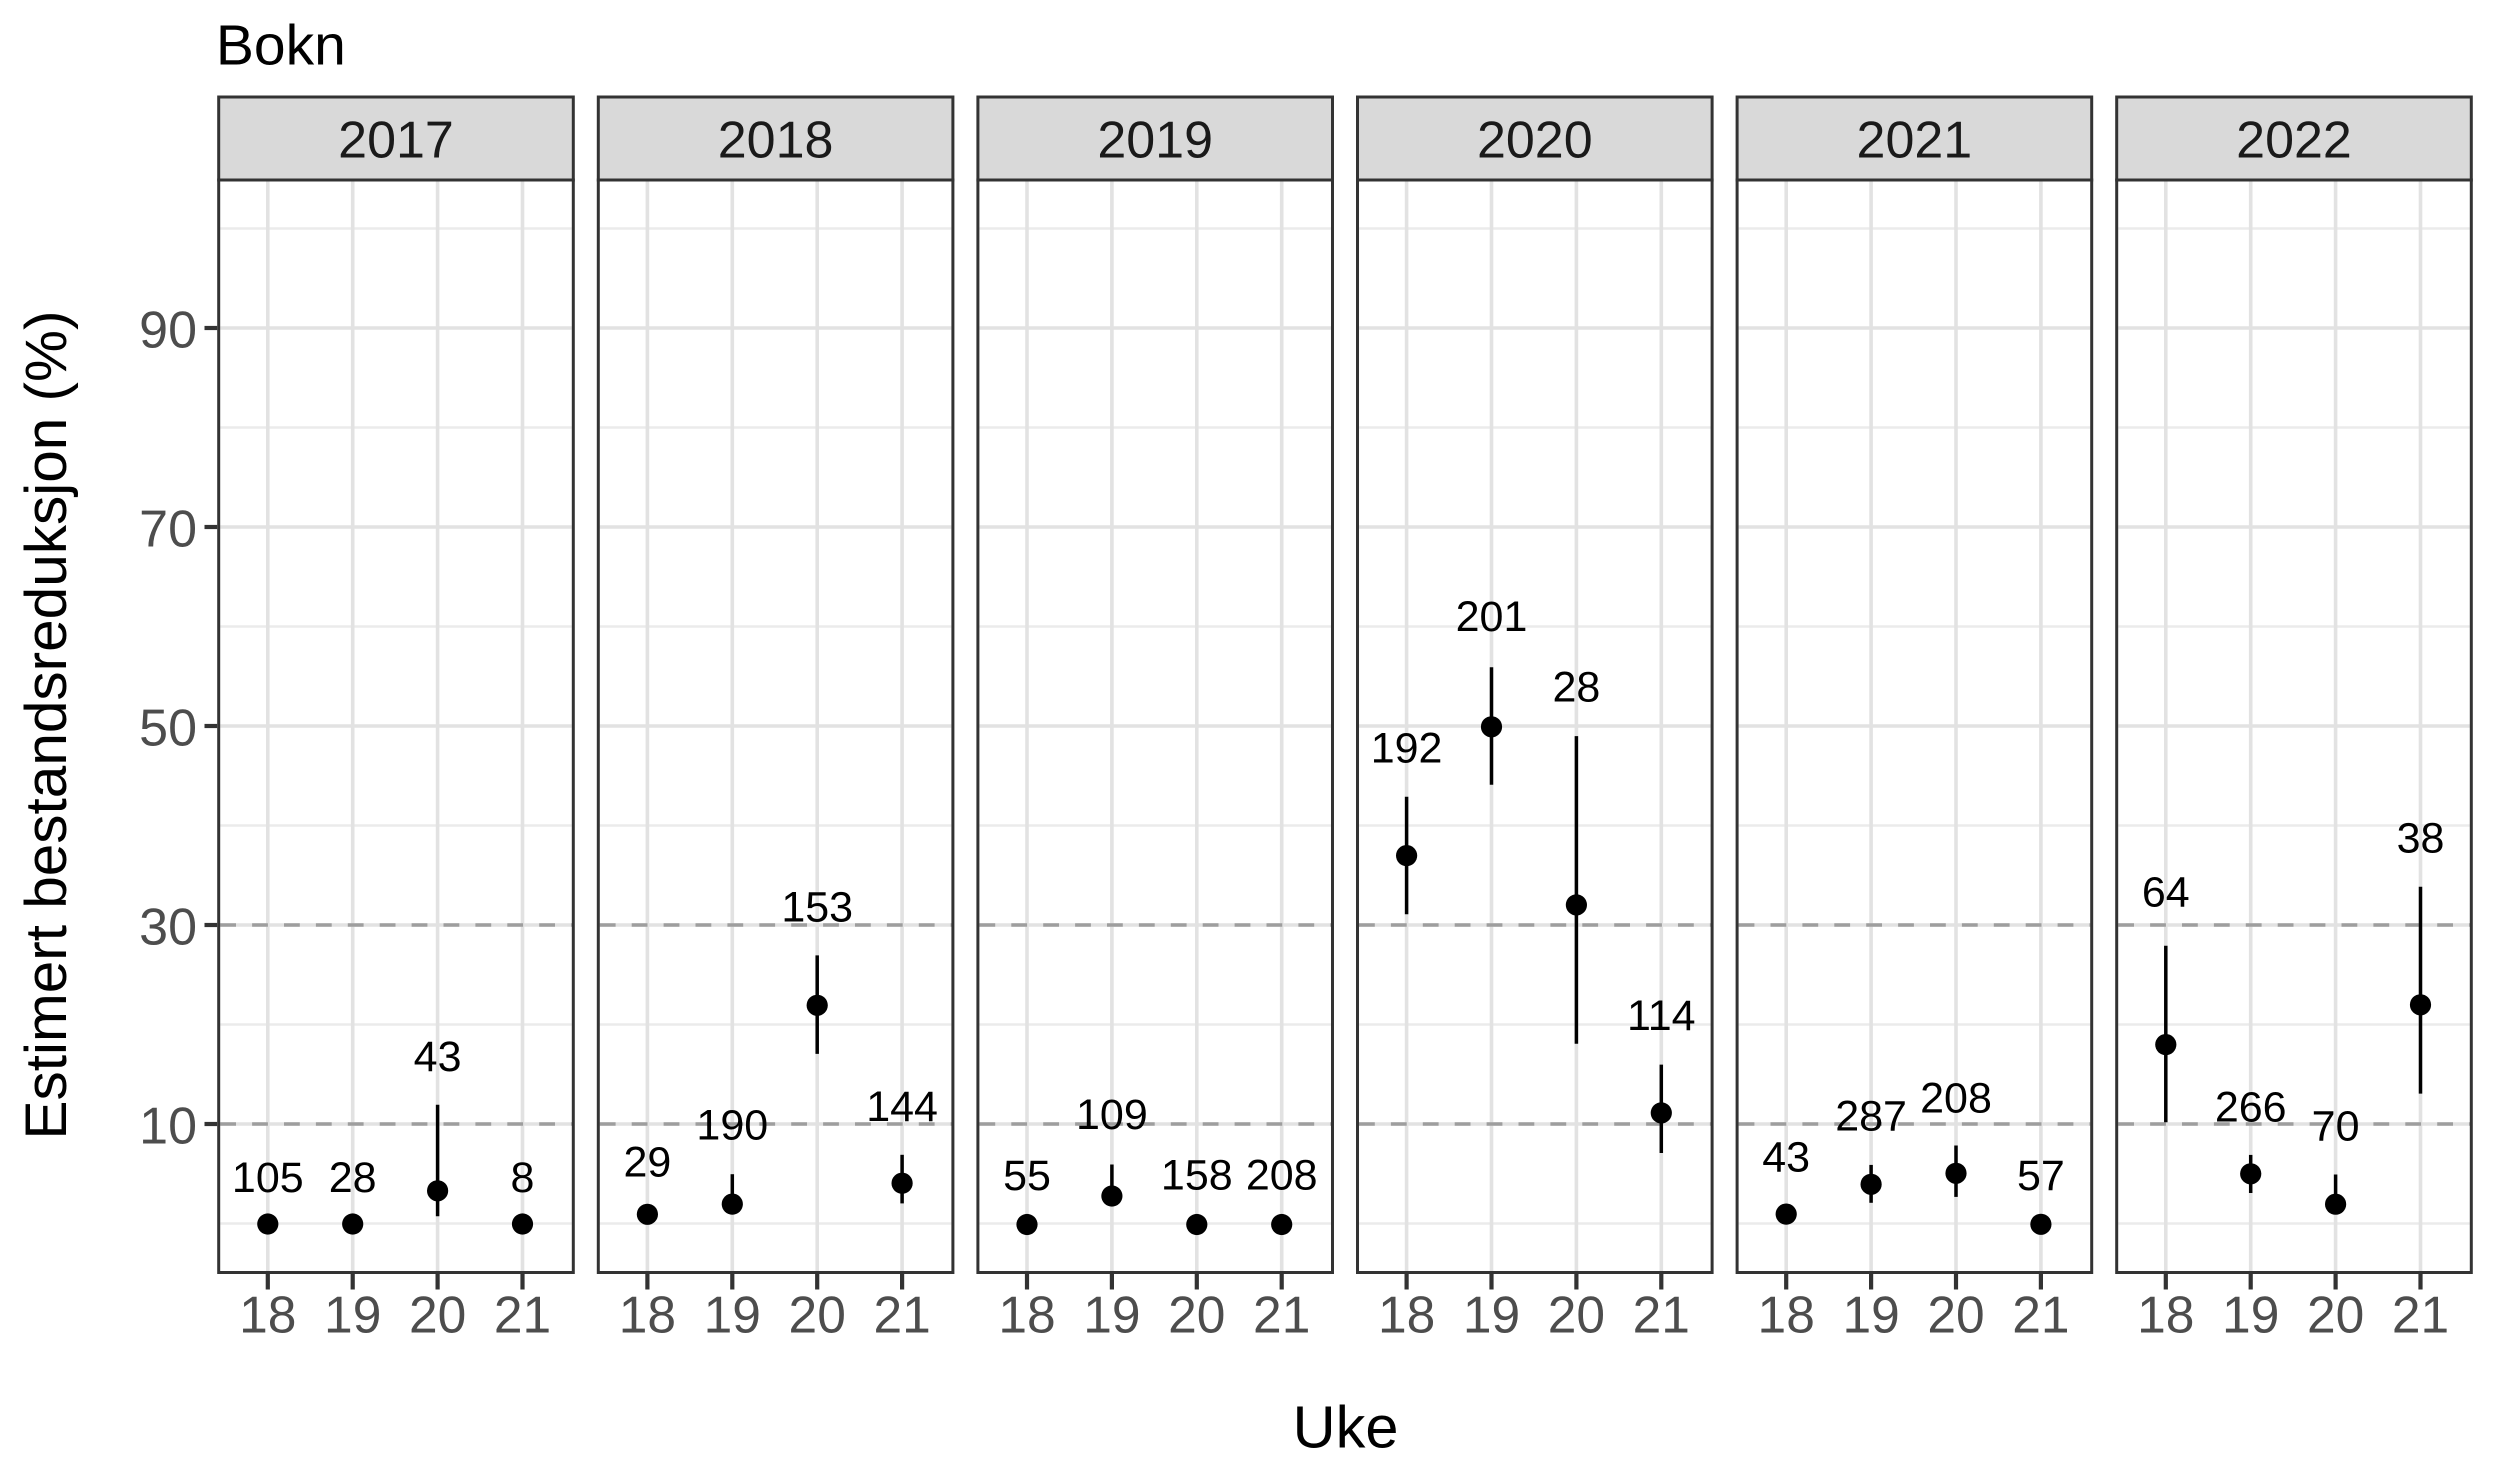 This screenshot has height=1482, width=2495. Describe the element at coordinates (1871, 1116) in the screenshot. I see `svg-text: 287` at that location.